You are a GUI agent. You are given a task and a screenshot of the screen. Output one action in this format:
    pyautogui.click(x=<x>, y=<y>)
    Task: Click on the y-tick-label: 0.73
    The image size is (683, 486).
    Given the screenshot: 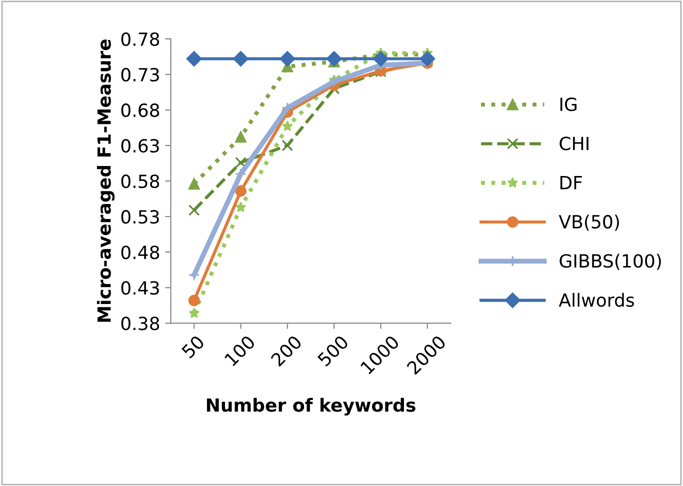 What is the action you would take?
    pyautogui.click(x=140, y=75)
    